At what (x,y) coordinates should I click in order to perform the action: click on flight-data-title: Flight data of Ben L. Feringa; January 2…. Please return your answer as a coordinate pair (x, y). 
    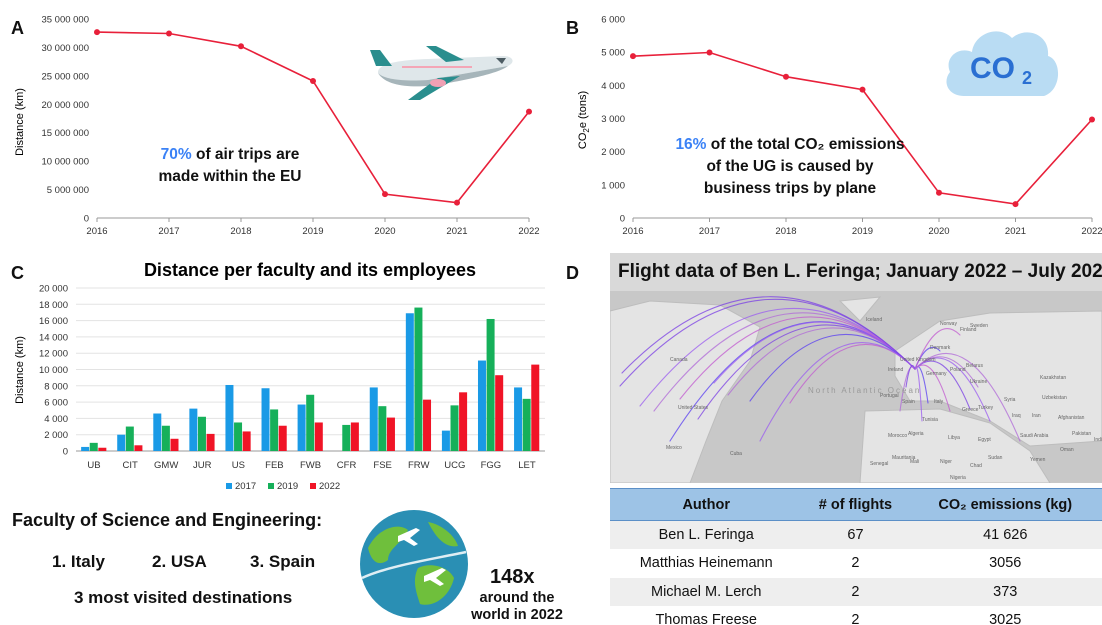
    Looking at the image, I should click on (856, 272).